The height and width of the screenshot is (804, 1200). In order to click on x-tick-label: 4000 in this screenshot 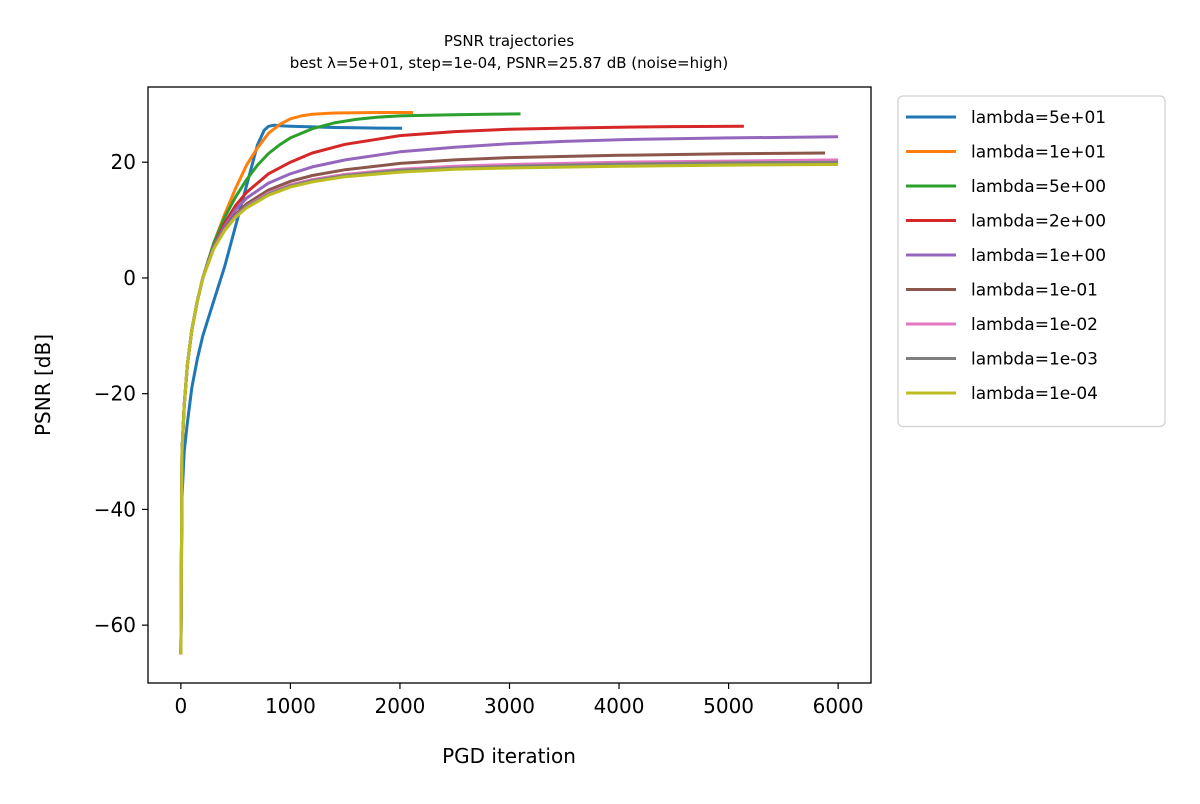, I will do `click(619, 706)`.